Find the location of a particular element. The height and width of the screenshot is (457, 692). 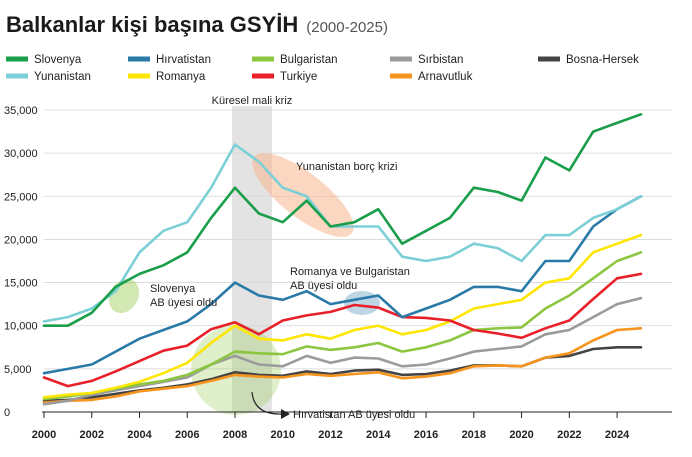

annotation-global-crisis: Küresel mali kriz is located at coordinates (252, 101).